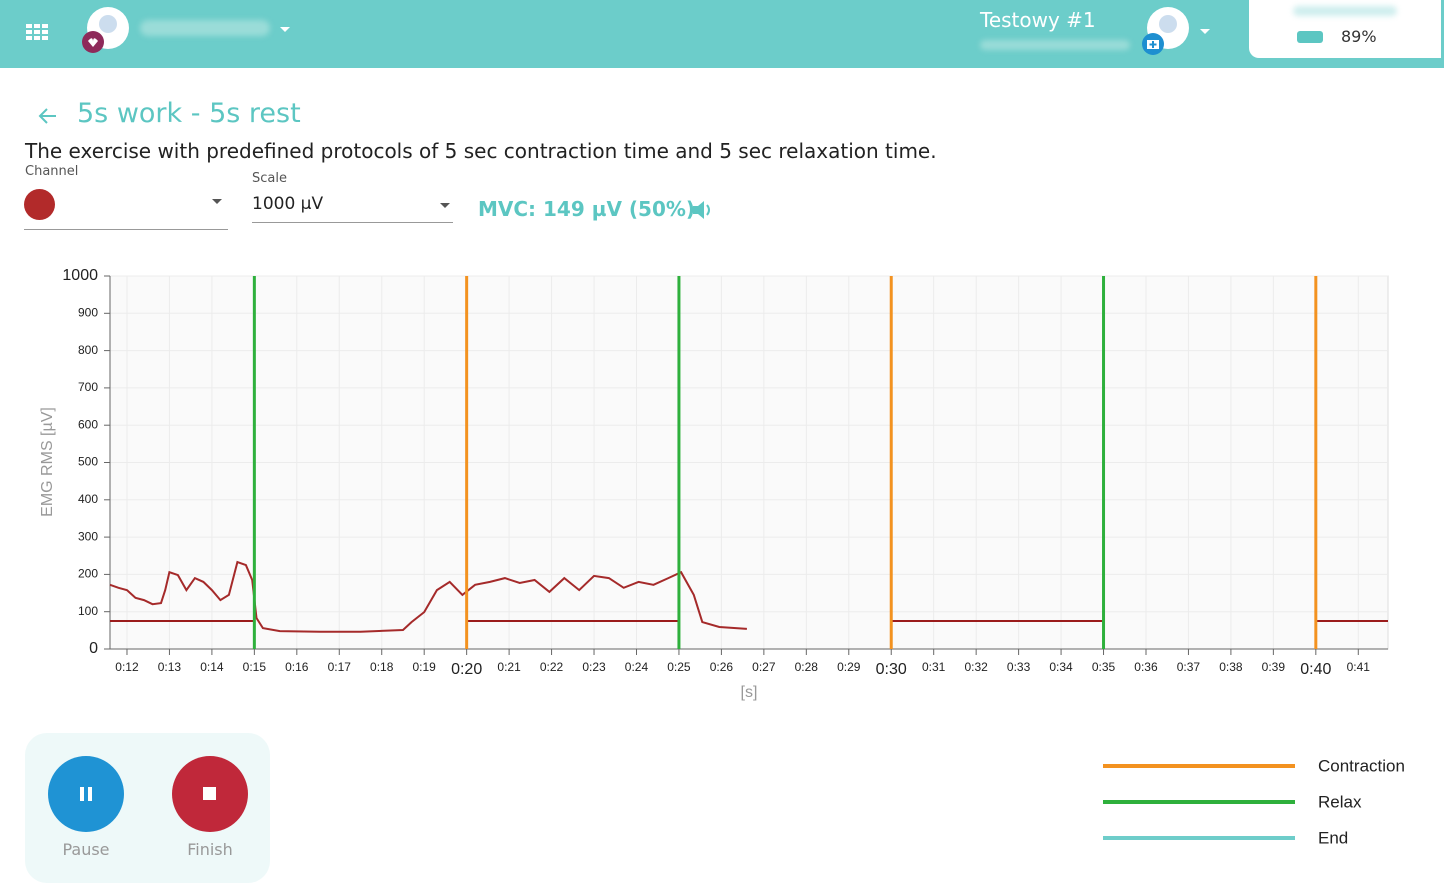 Image resolution: width=1444 pixels, height=896 pixels. I want to click on x-tick-label: 0:15, so click(255, 667).